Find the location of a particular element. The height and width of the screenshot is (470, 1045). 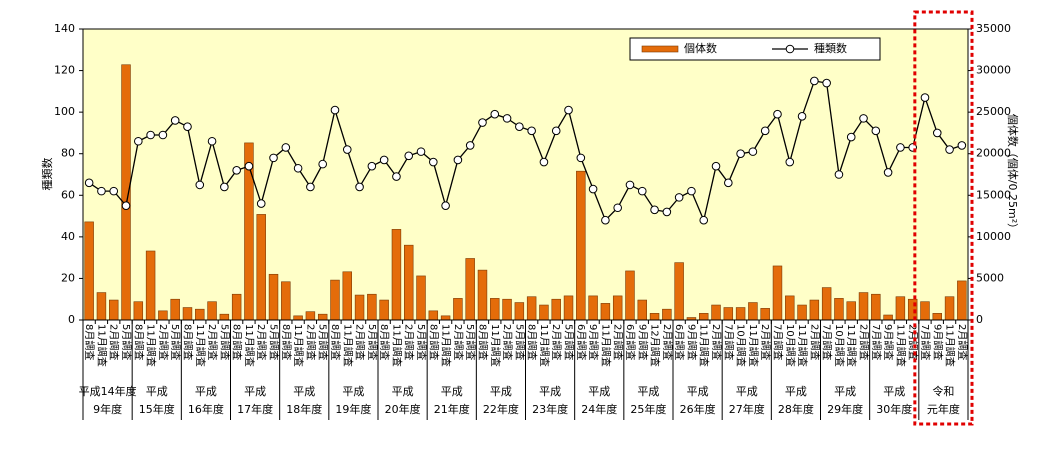

y2-tick-label: 10000 is located at coordinates (993, 236).